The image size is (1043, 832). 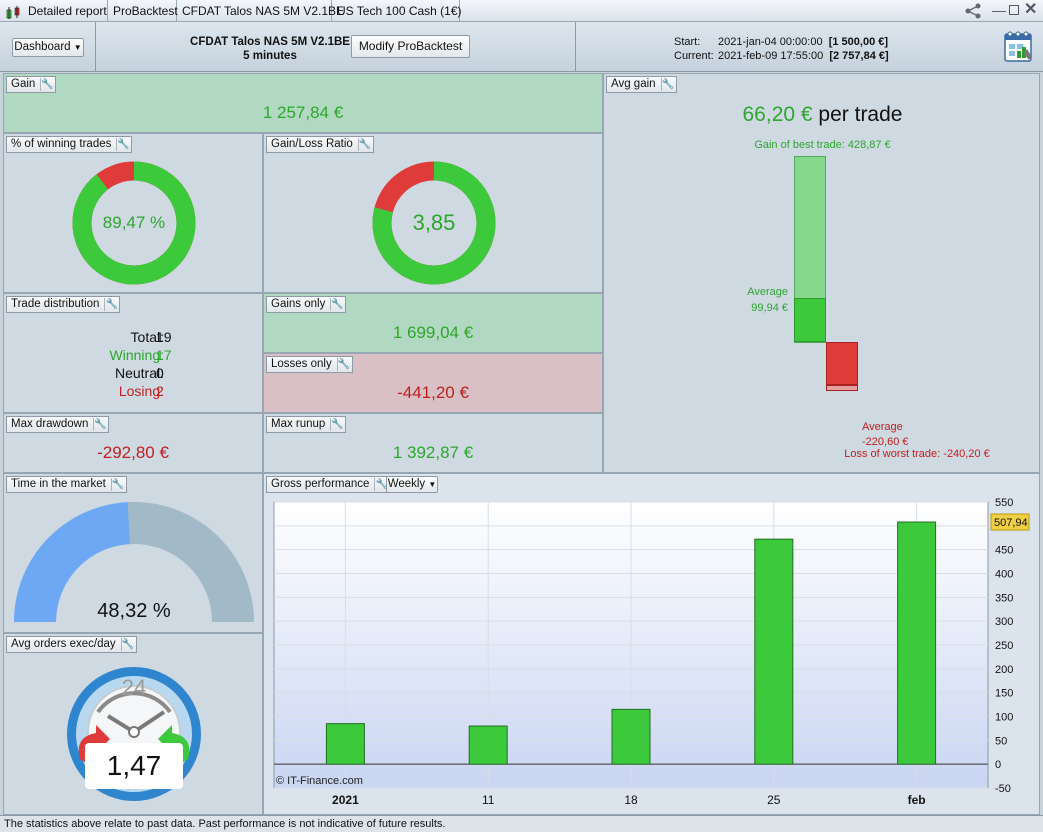 What do you see at coordinates (141, 391) in the screenshot?
I see `losing-label: Losing:` at bounding box center [141, 391].